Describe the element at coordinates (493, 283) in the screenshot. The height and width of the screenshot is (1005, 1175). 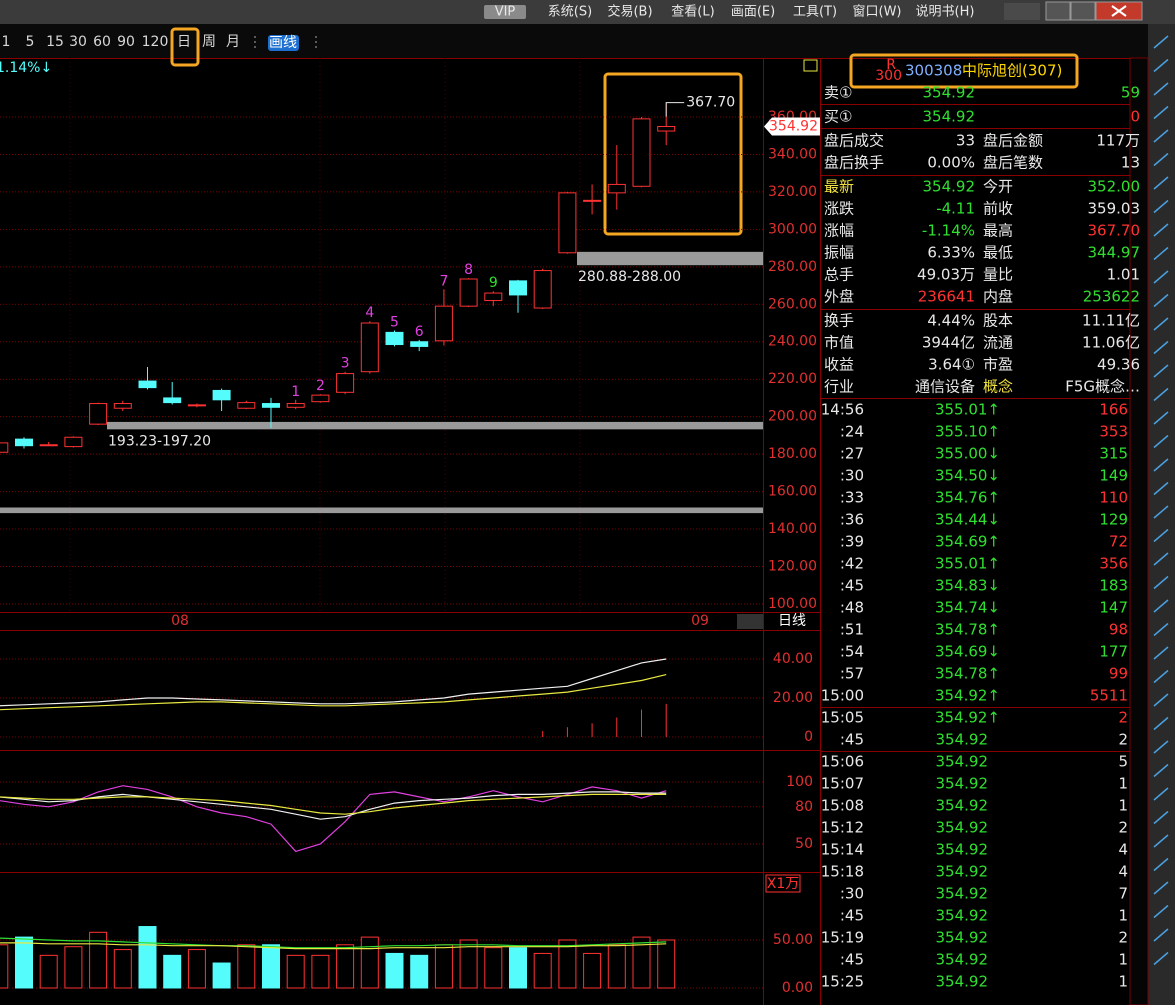
I see `seq-label: 9` at that location.